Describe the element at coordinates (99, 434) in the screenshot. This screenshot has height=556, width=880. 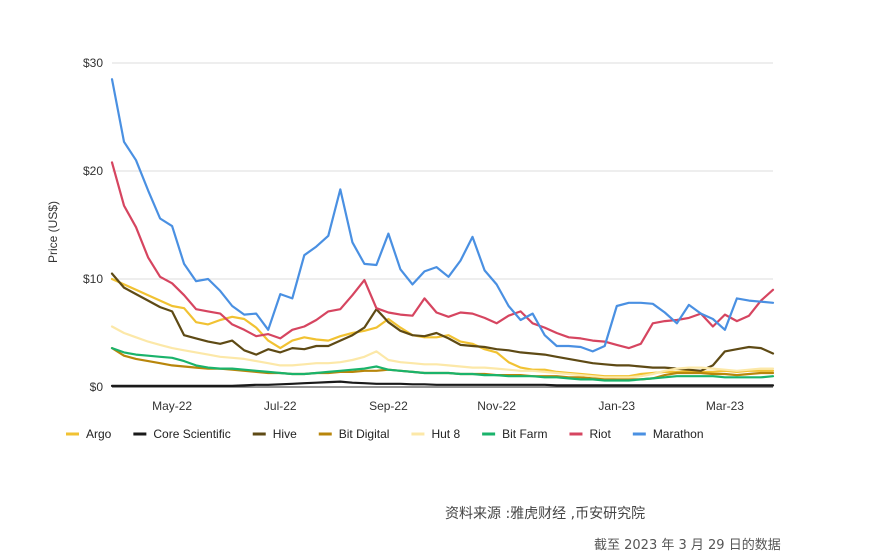
I see `legend-label-argo: Argo` at that location.